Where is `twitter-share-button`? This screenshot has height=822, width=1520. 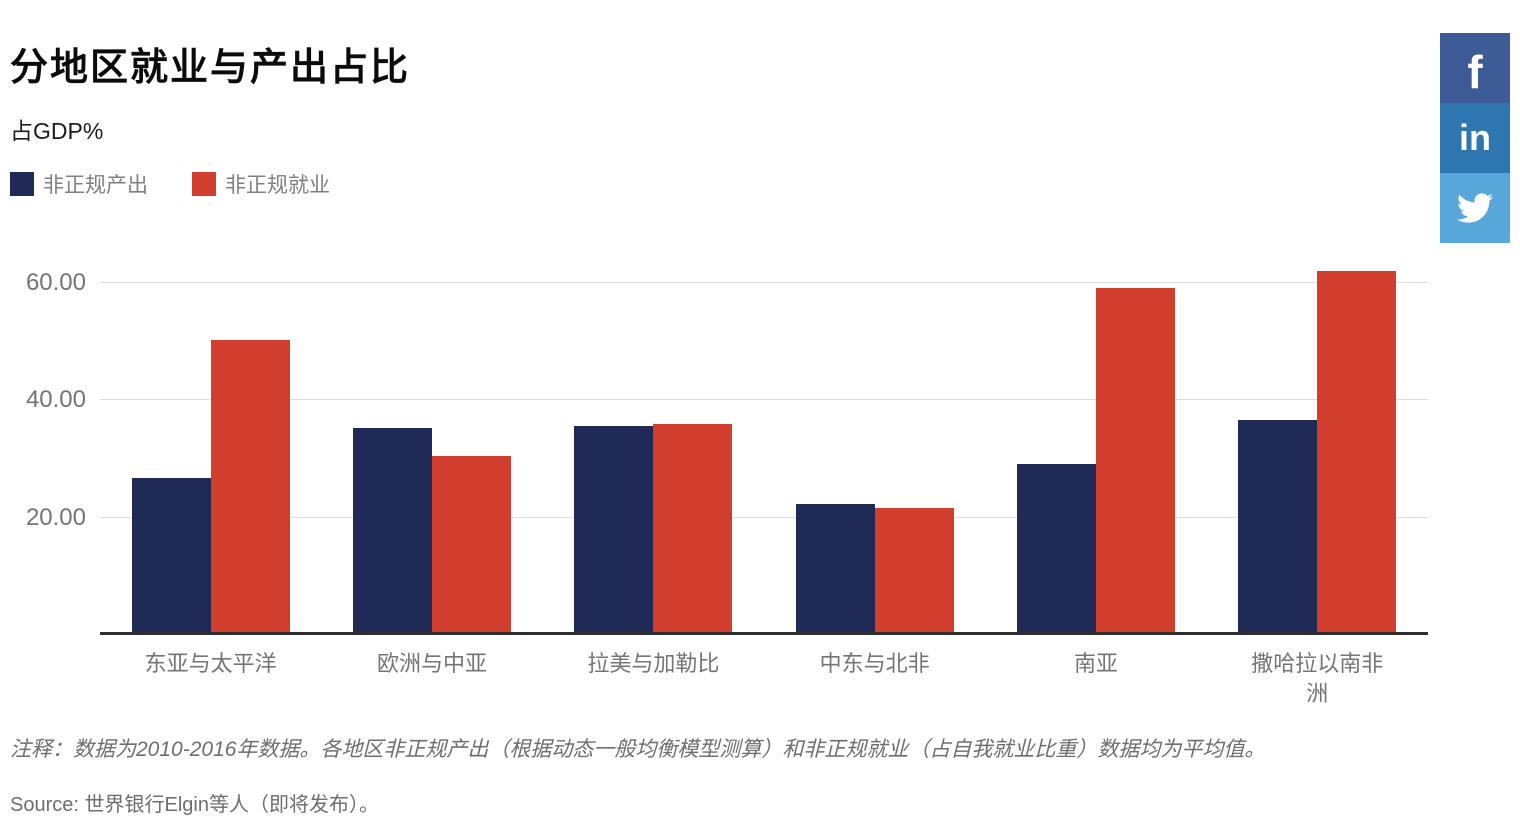
twitter-share-button is located at coordinates (1475, 208).